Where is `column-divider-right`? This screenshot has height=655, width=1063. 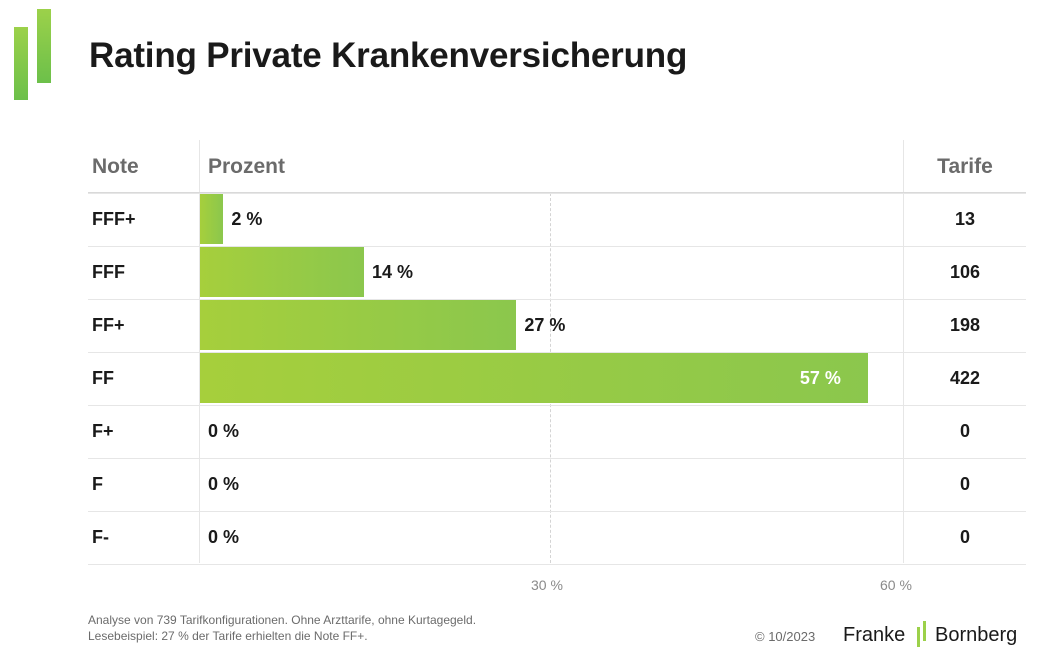
column-divider-right is located at coordinates (903, 351).